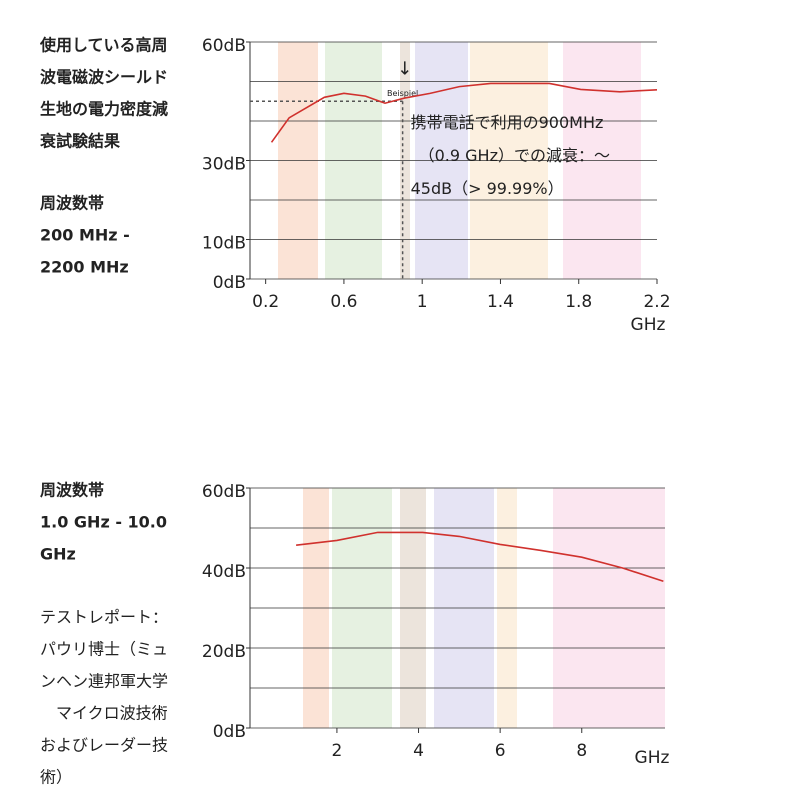 The width and height of the screenshot is (800, 800). What do you see at coordinates (337, 751) in the screenshot?
I see `x-tick-label: 2` at bounding box center [337, 751].